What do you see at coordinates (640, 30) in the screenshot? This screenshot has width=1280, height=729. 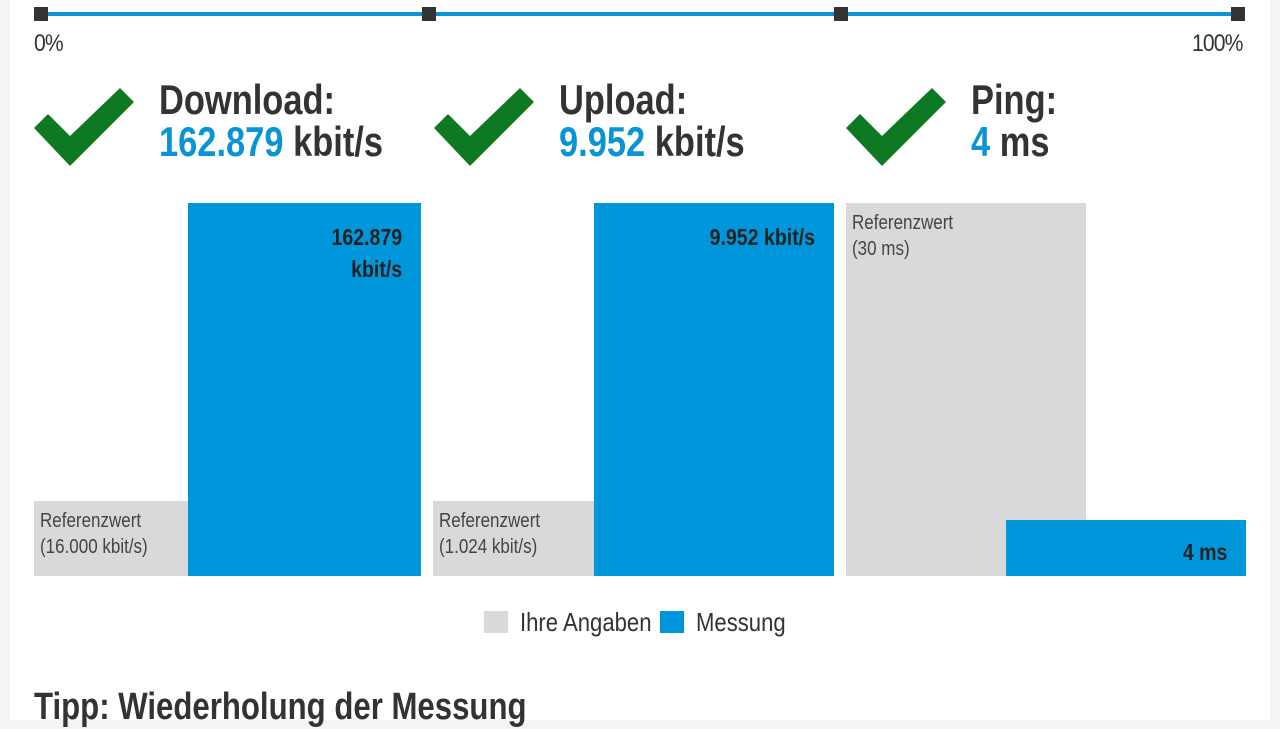 I see `progress-section: 0% 100%` at bounding box center [640, 30].